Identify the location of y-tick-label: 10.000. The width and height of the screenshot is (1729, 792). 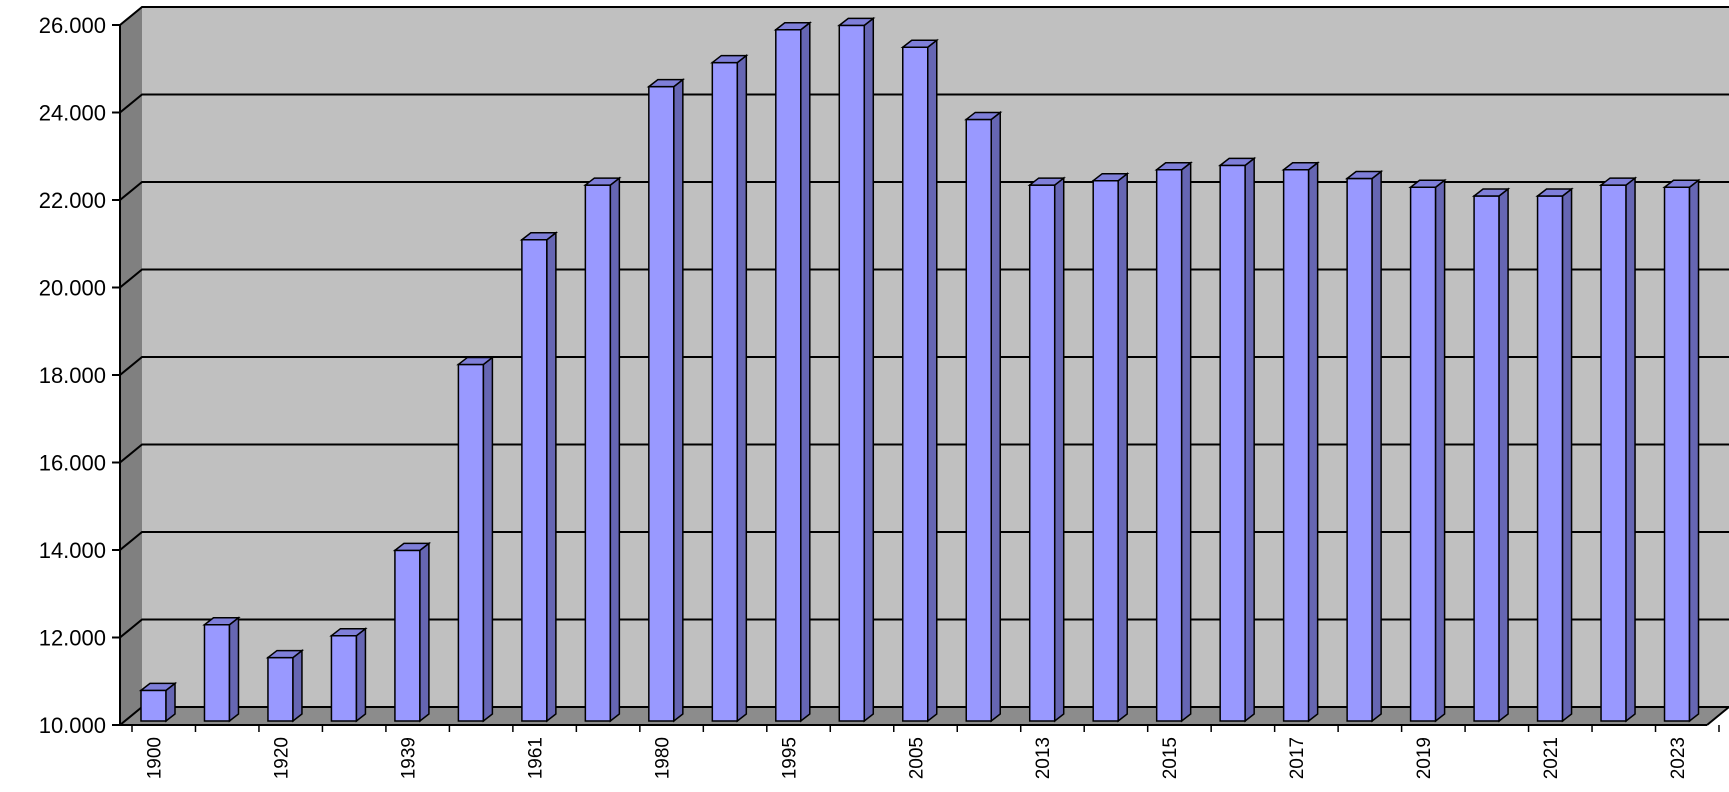
(72, 725).